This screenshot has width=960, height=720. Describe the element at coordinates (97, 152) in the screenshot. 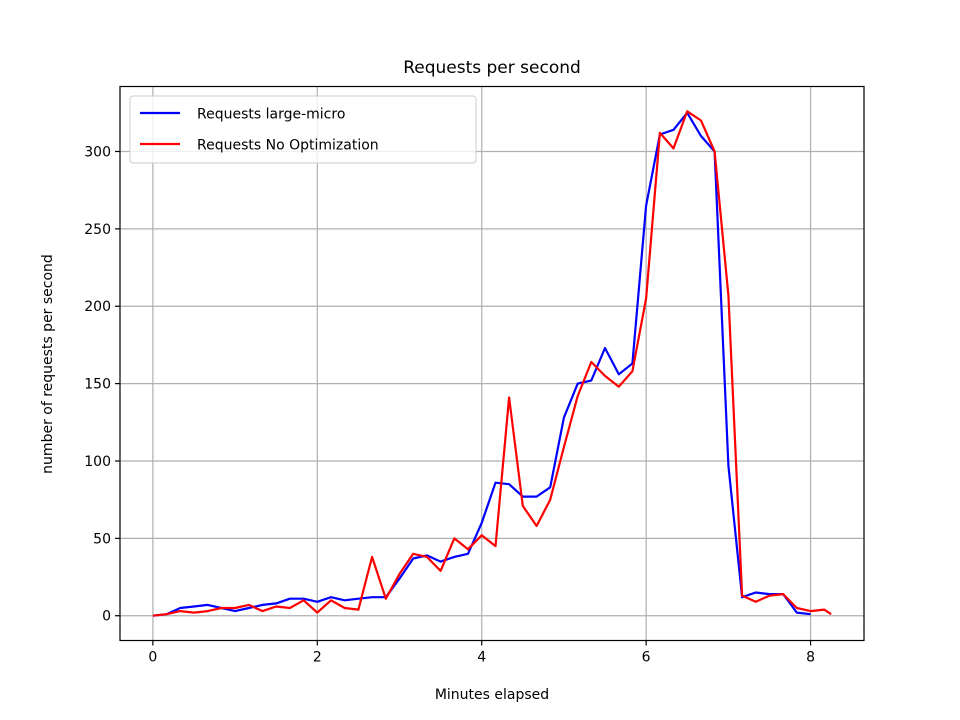

I see `y-tick-label: 300` at that location.